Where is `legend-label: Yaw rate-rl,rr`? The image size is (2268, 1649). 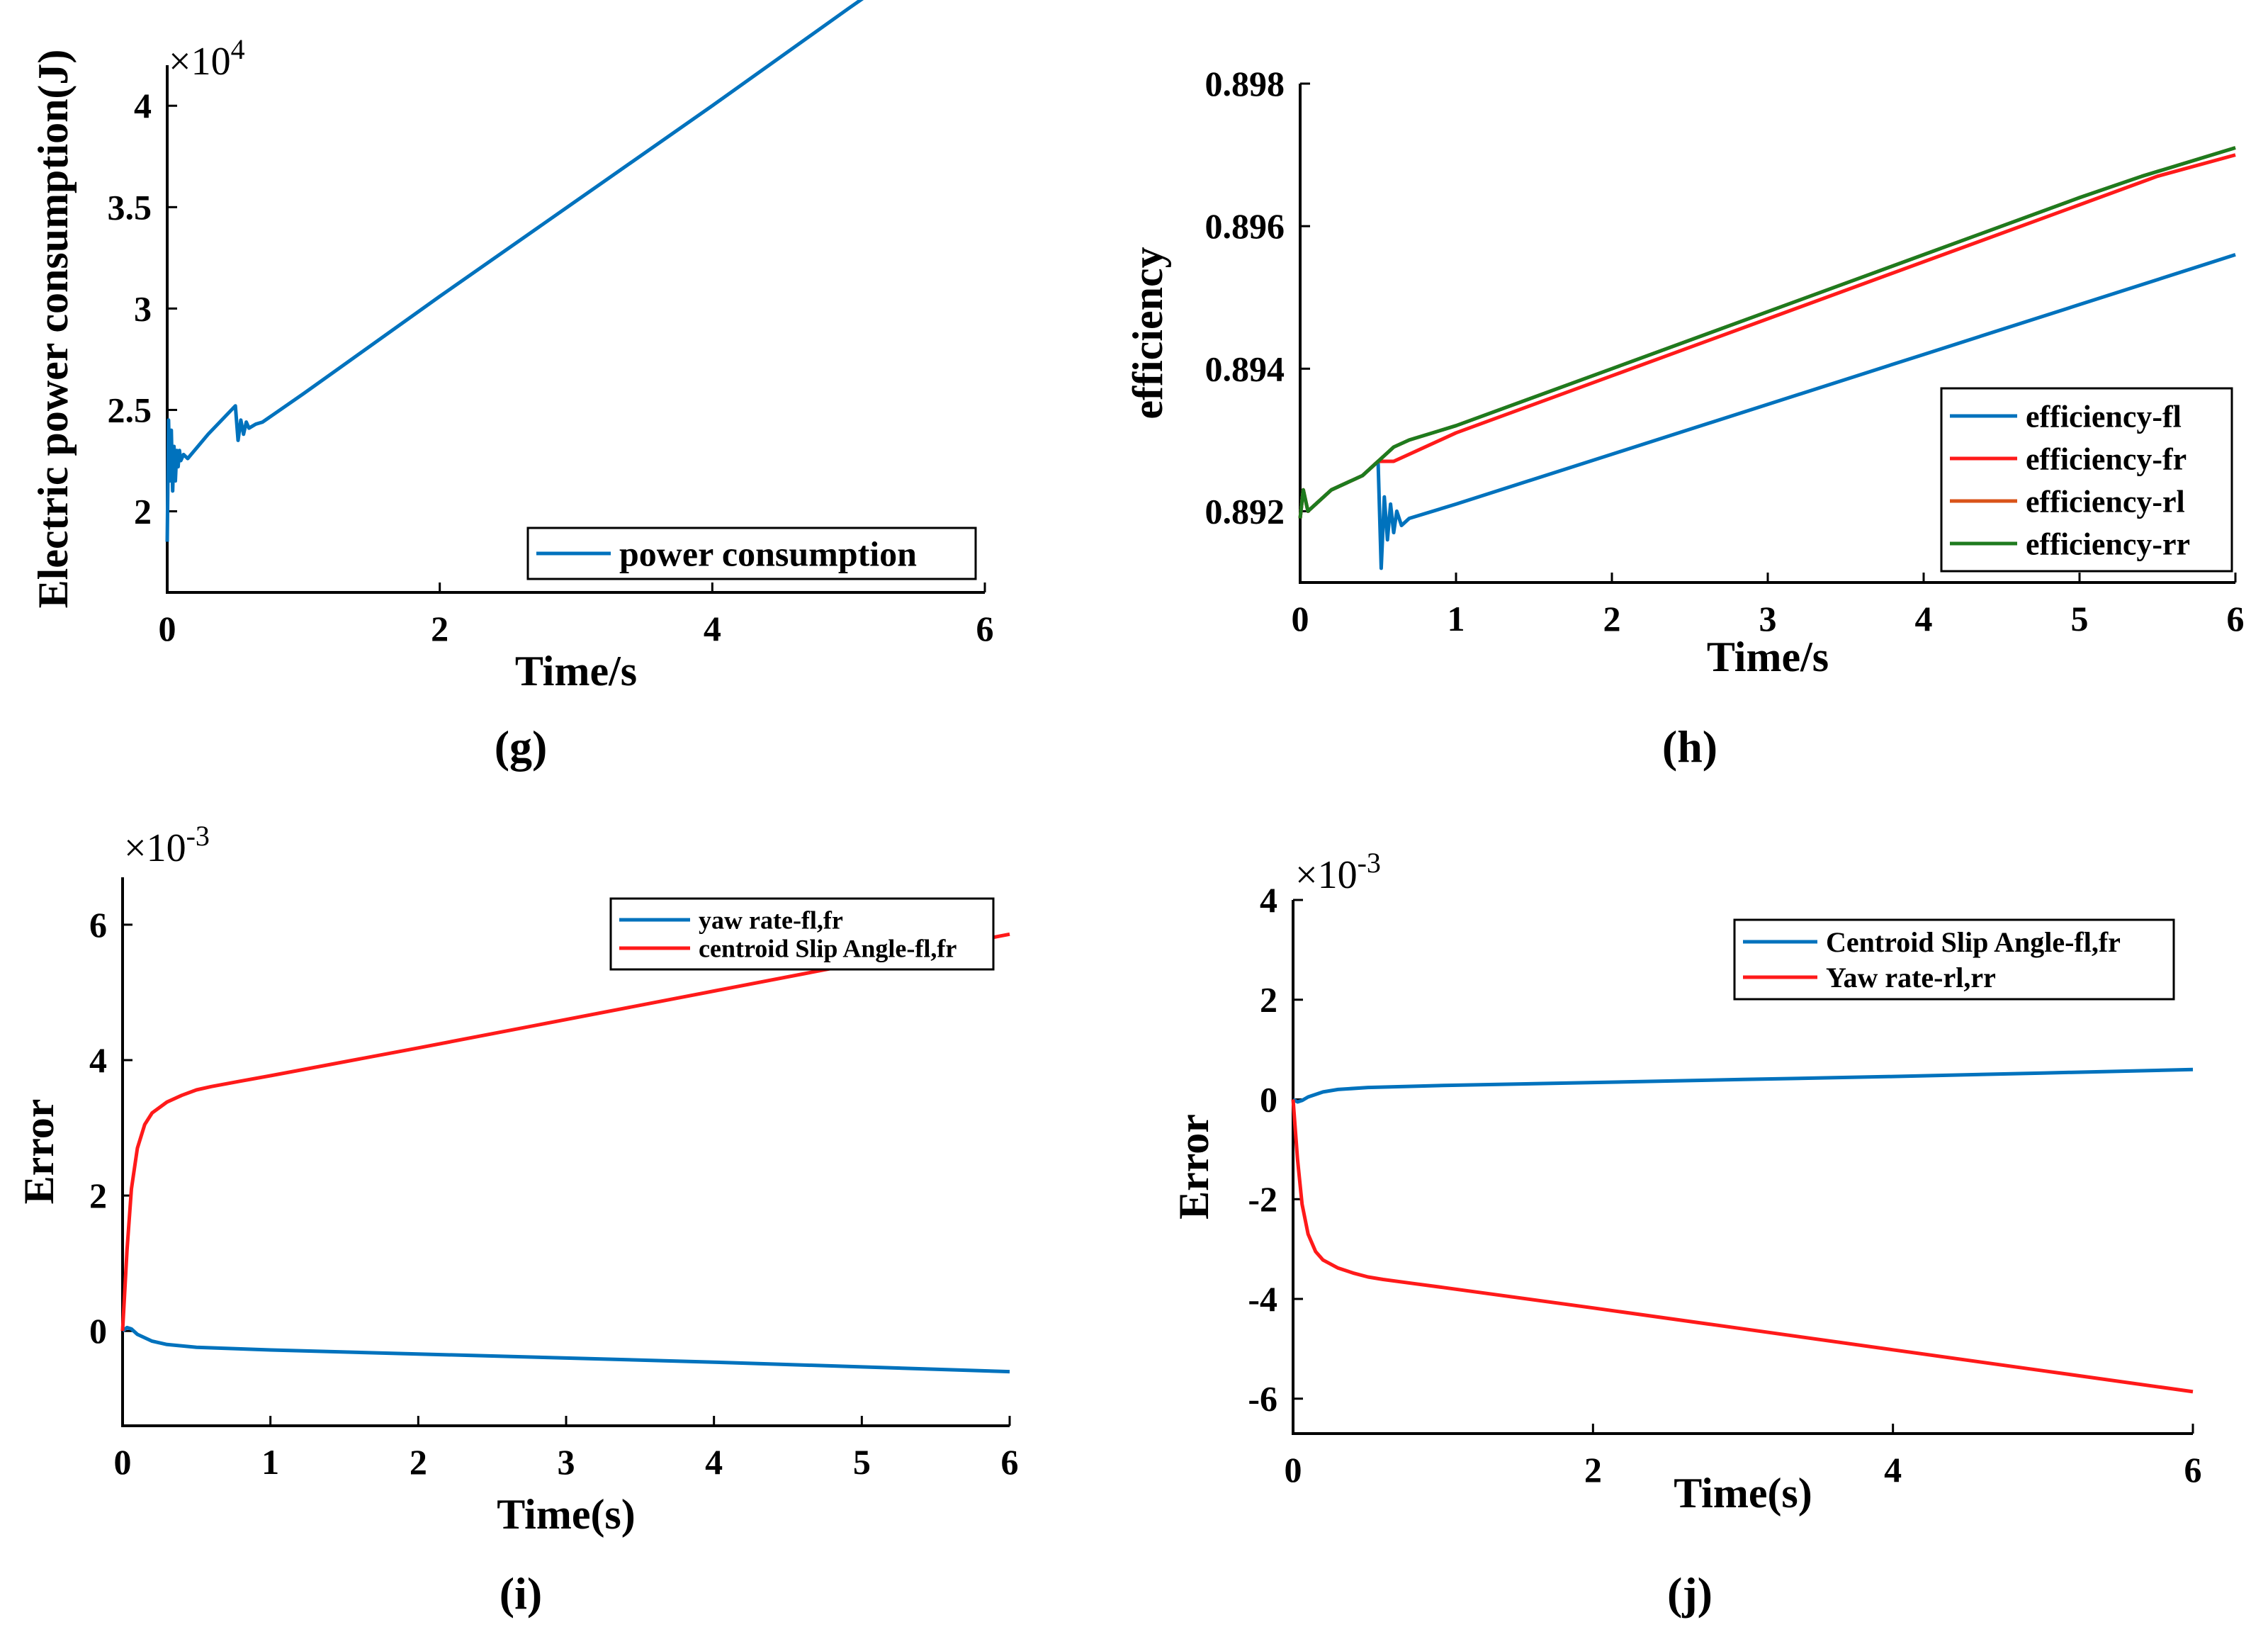
legend-label: Yaw rate-rl,rr is located at coordinates (1911, 978).